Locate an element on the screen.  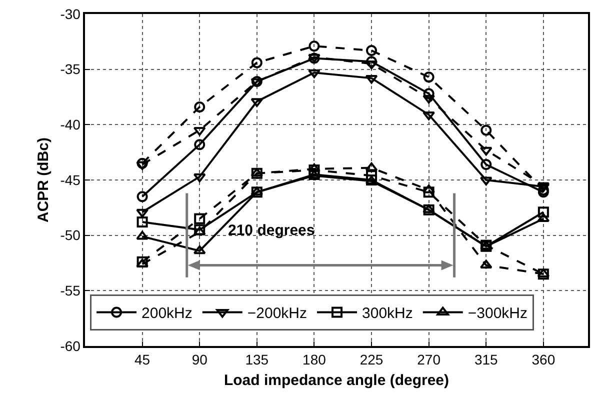
x-tick-label: 45 is located at coordinates (142, 360).